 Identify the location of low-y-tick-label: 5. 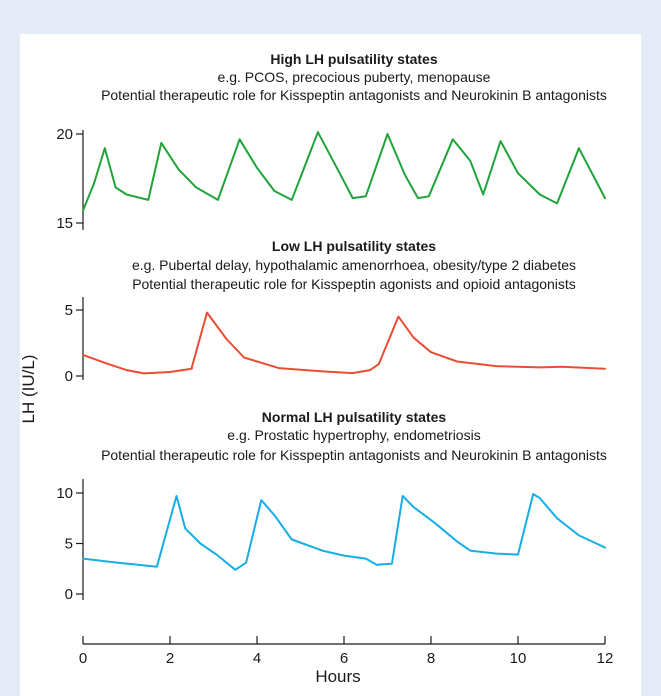
(69, 310).